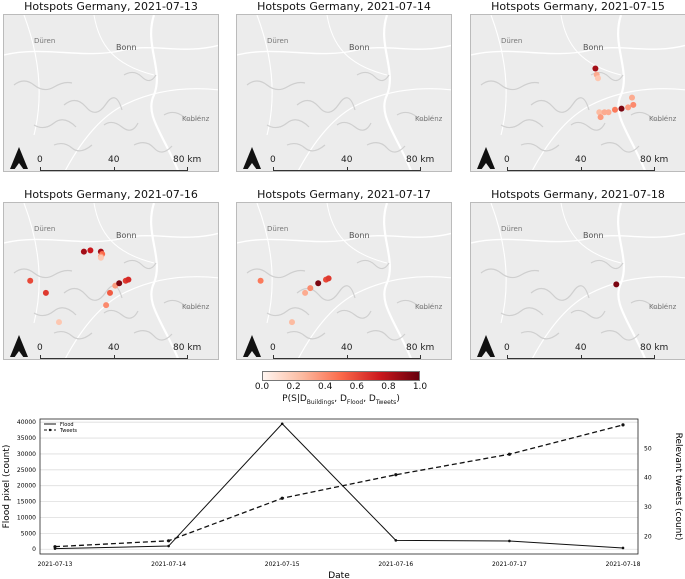 The height and width of the screenshot is (579, 685). I want to click on panel-title: Hotspots Germany, 2021-07-14, so click(344, 6).